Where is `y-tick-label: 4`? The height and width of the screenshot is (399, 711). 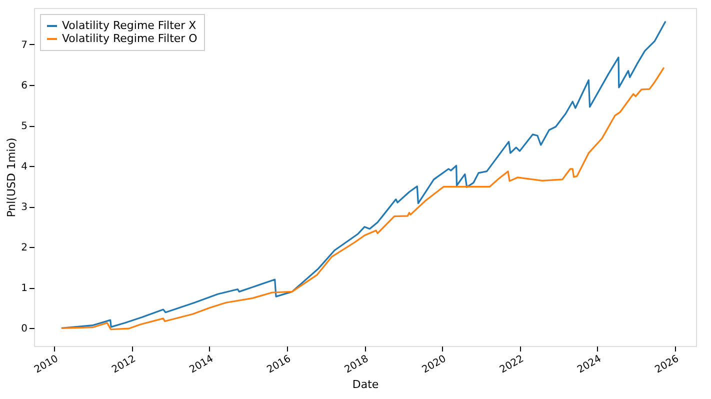
y-tick-label: 4 is located at coordinates (24, 167).